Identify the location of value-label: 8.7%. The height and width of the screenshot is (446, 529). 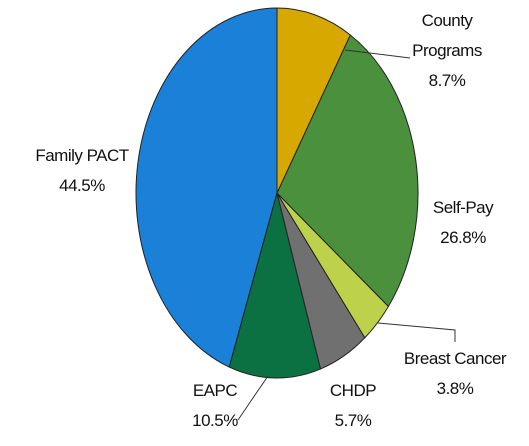
(447, 80).